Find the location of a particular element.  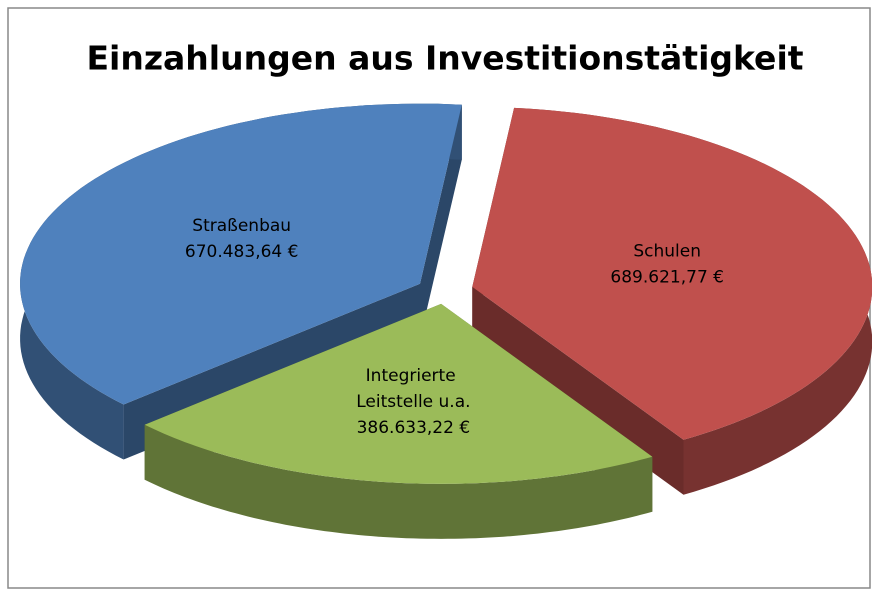

value-label: 670.483,64 € is located at coordinates (242, 252).